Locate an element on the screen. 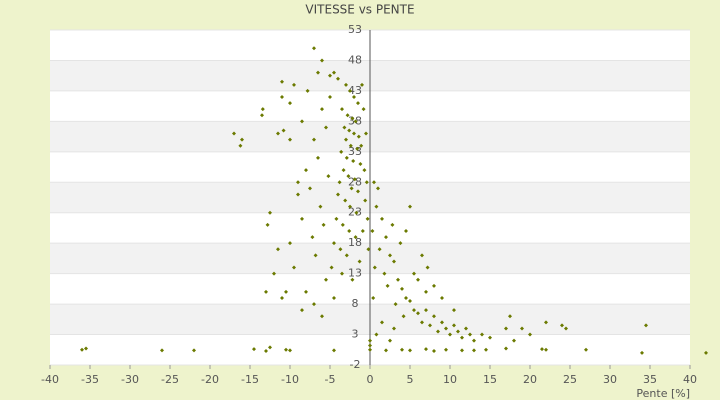 Image resolution: width=720 pixels, height=400 pixels. x-tick-label: -35 is located at coordinates (90, 379).